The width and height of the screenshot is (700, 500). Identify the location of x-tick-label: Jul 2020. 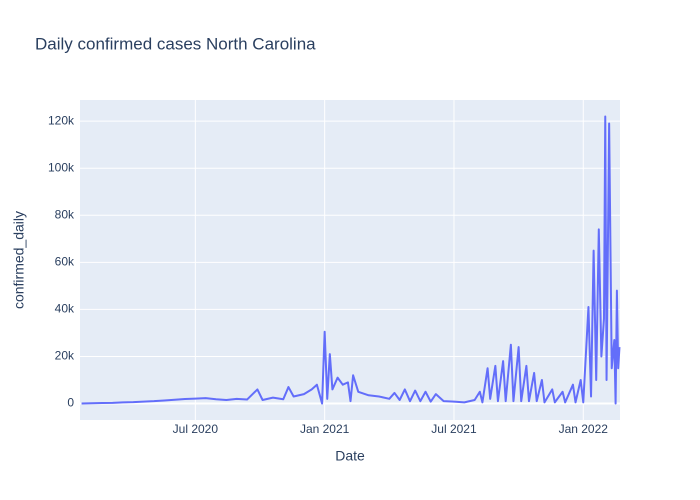
(196, 429).